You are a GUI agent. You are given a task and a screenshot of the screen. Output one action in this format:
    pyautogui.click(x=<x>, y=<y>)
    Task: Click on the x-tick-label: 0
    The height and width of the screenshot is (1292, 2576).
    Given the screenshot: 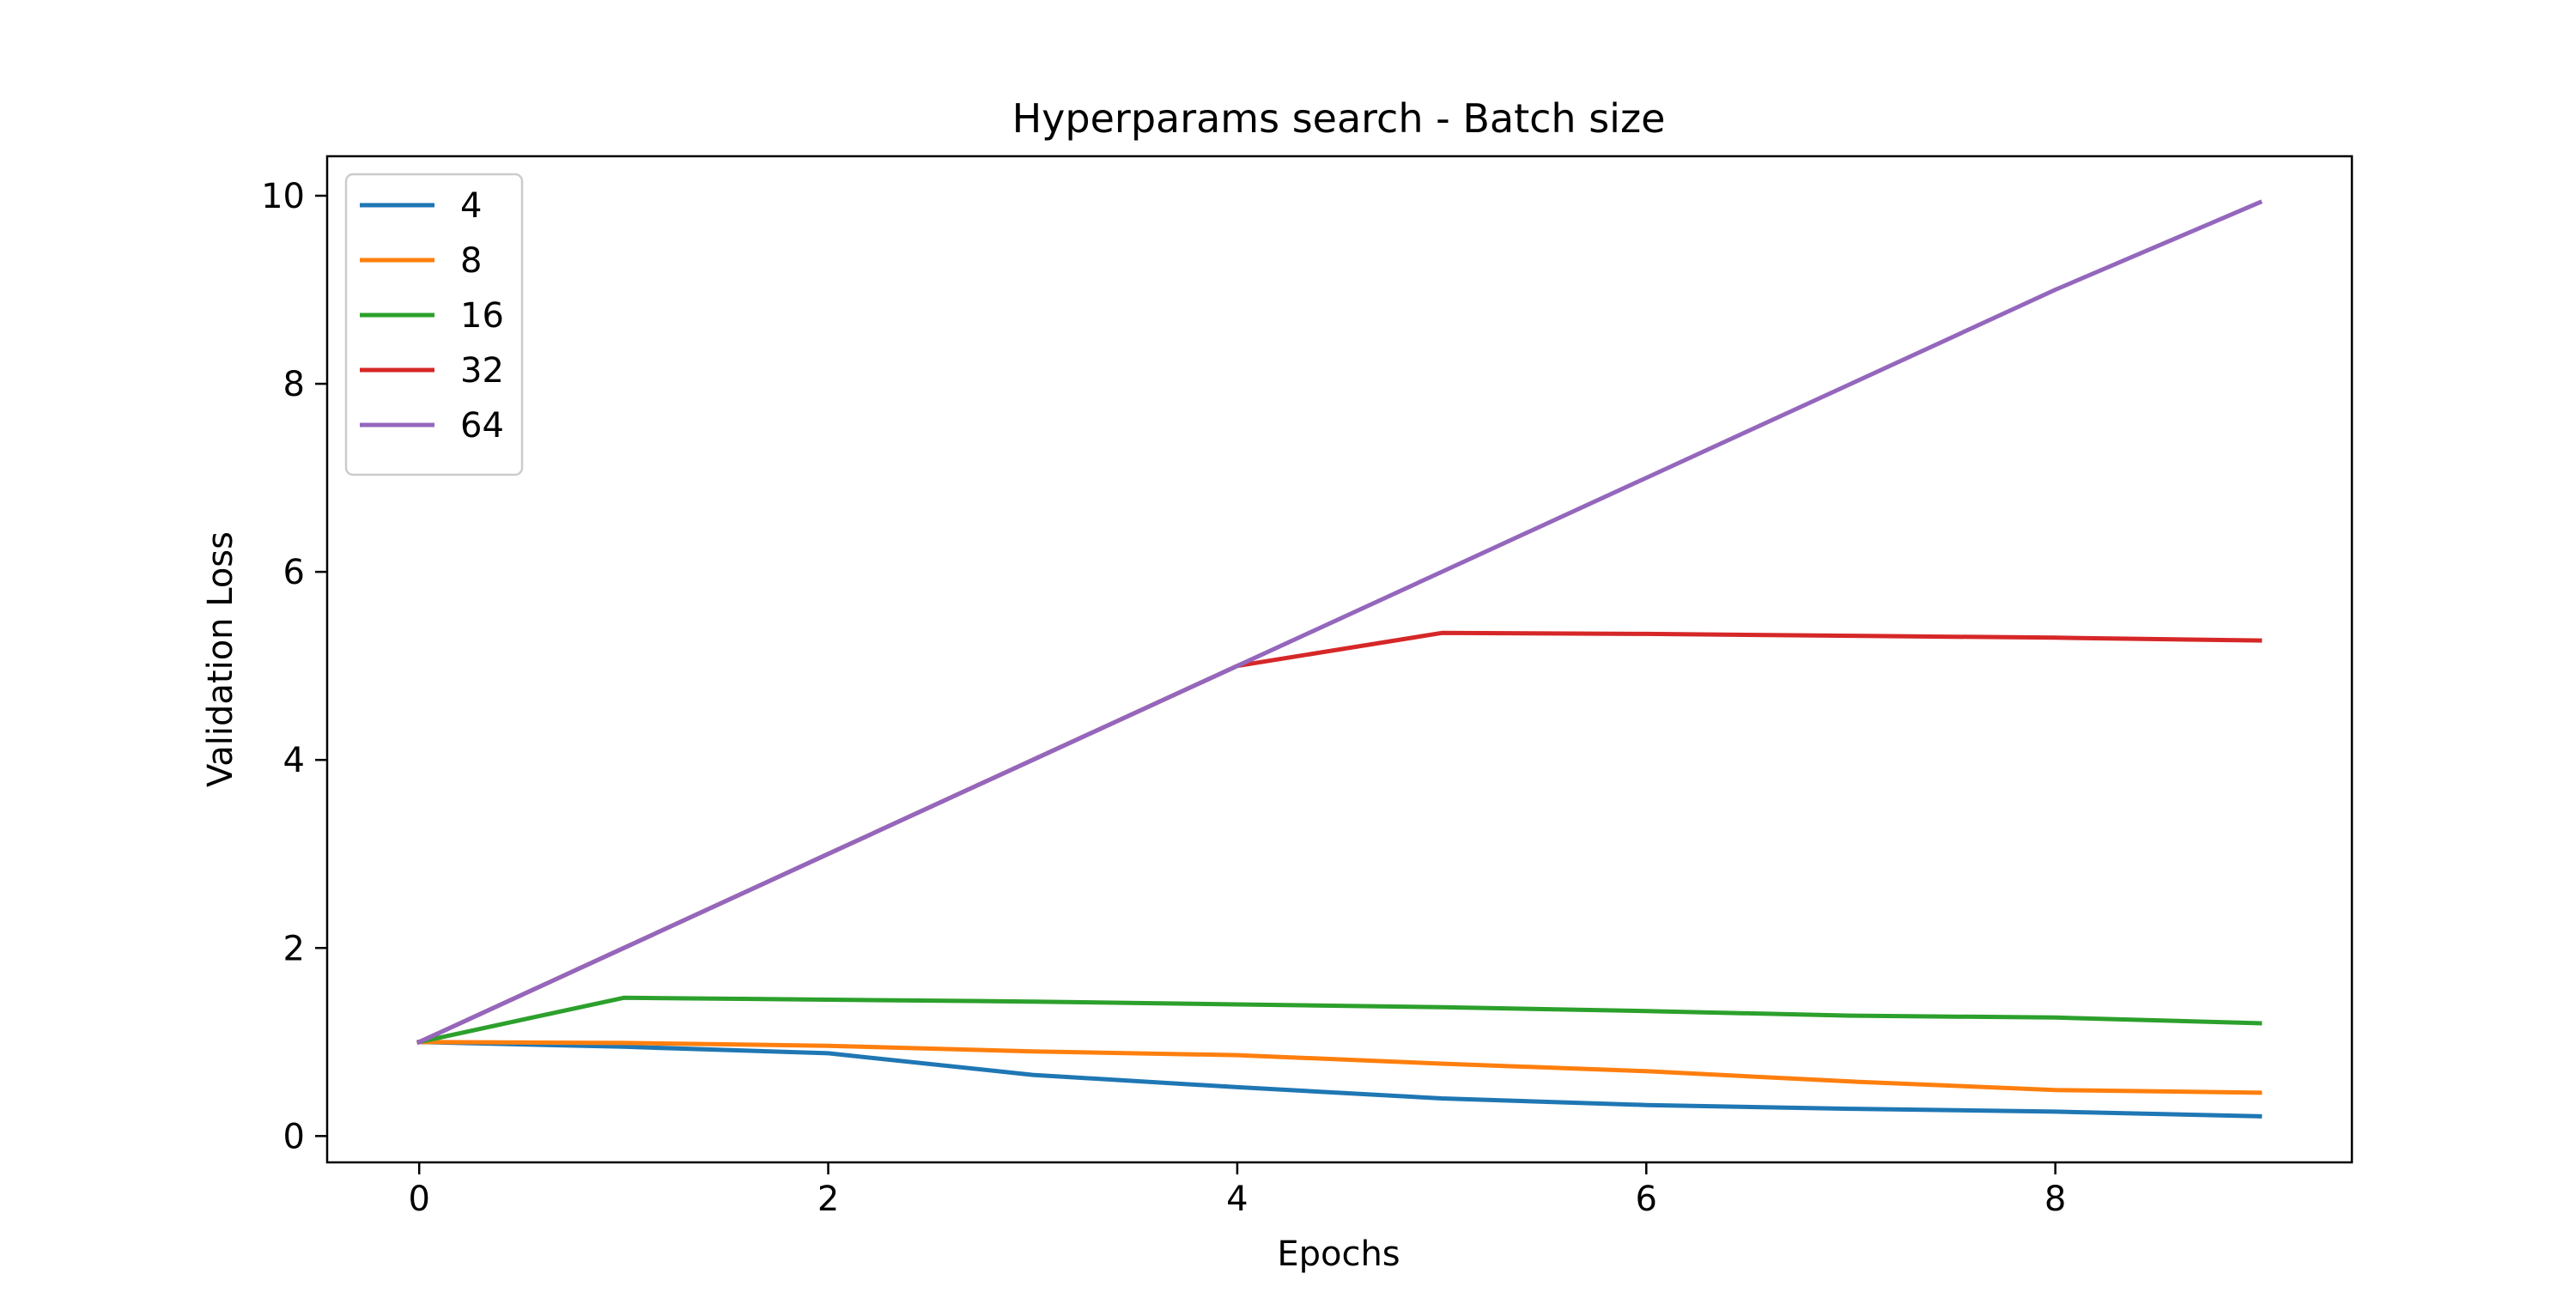 What is the action you would take?
    pyautogui.click(x=419, y=1199)
    